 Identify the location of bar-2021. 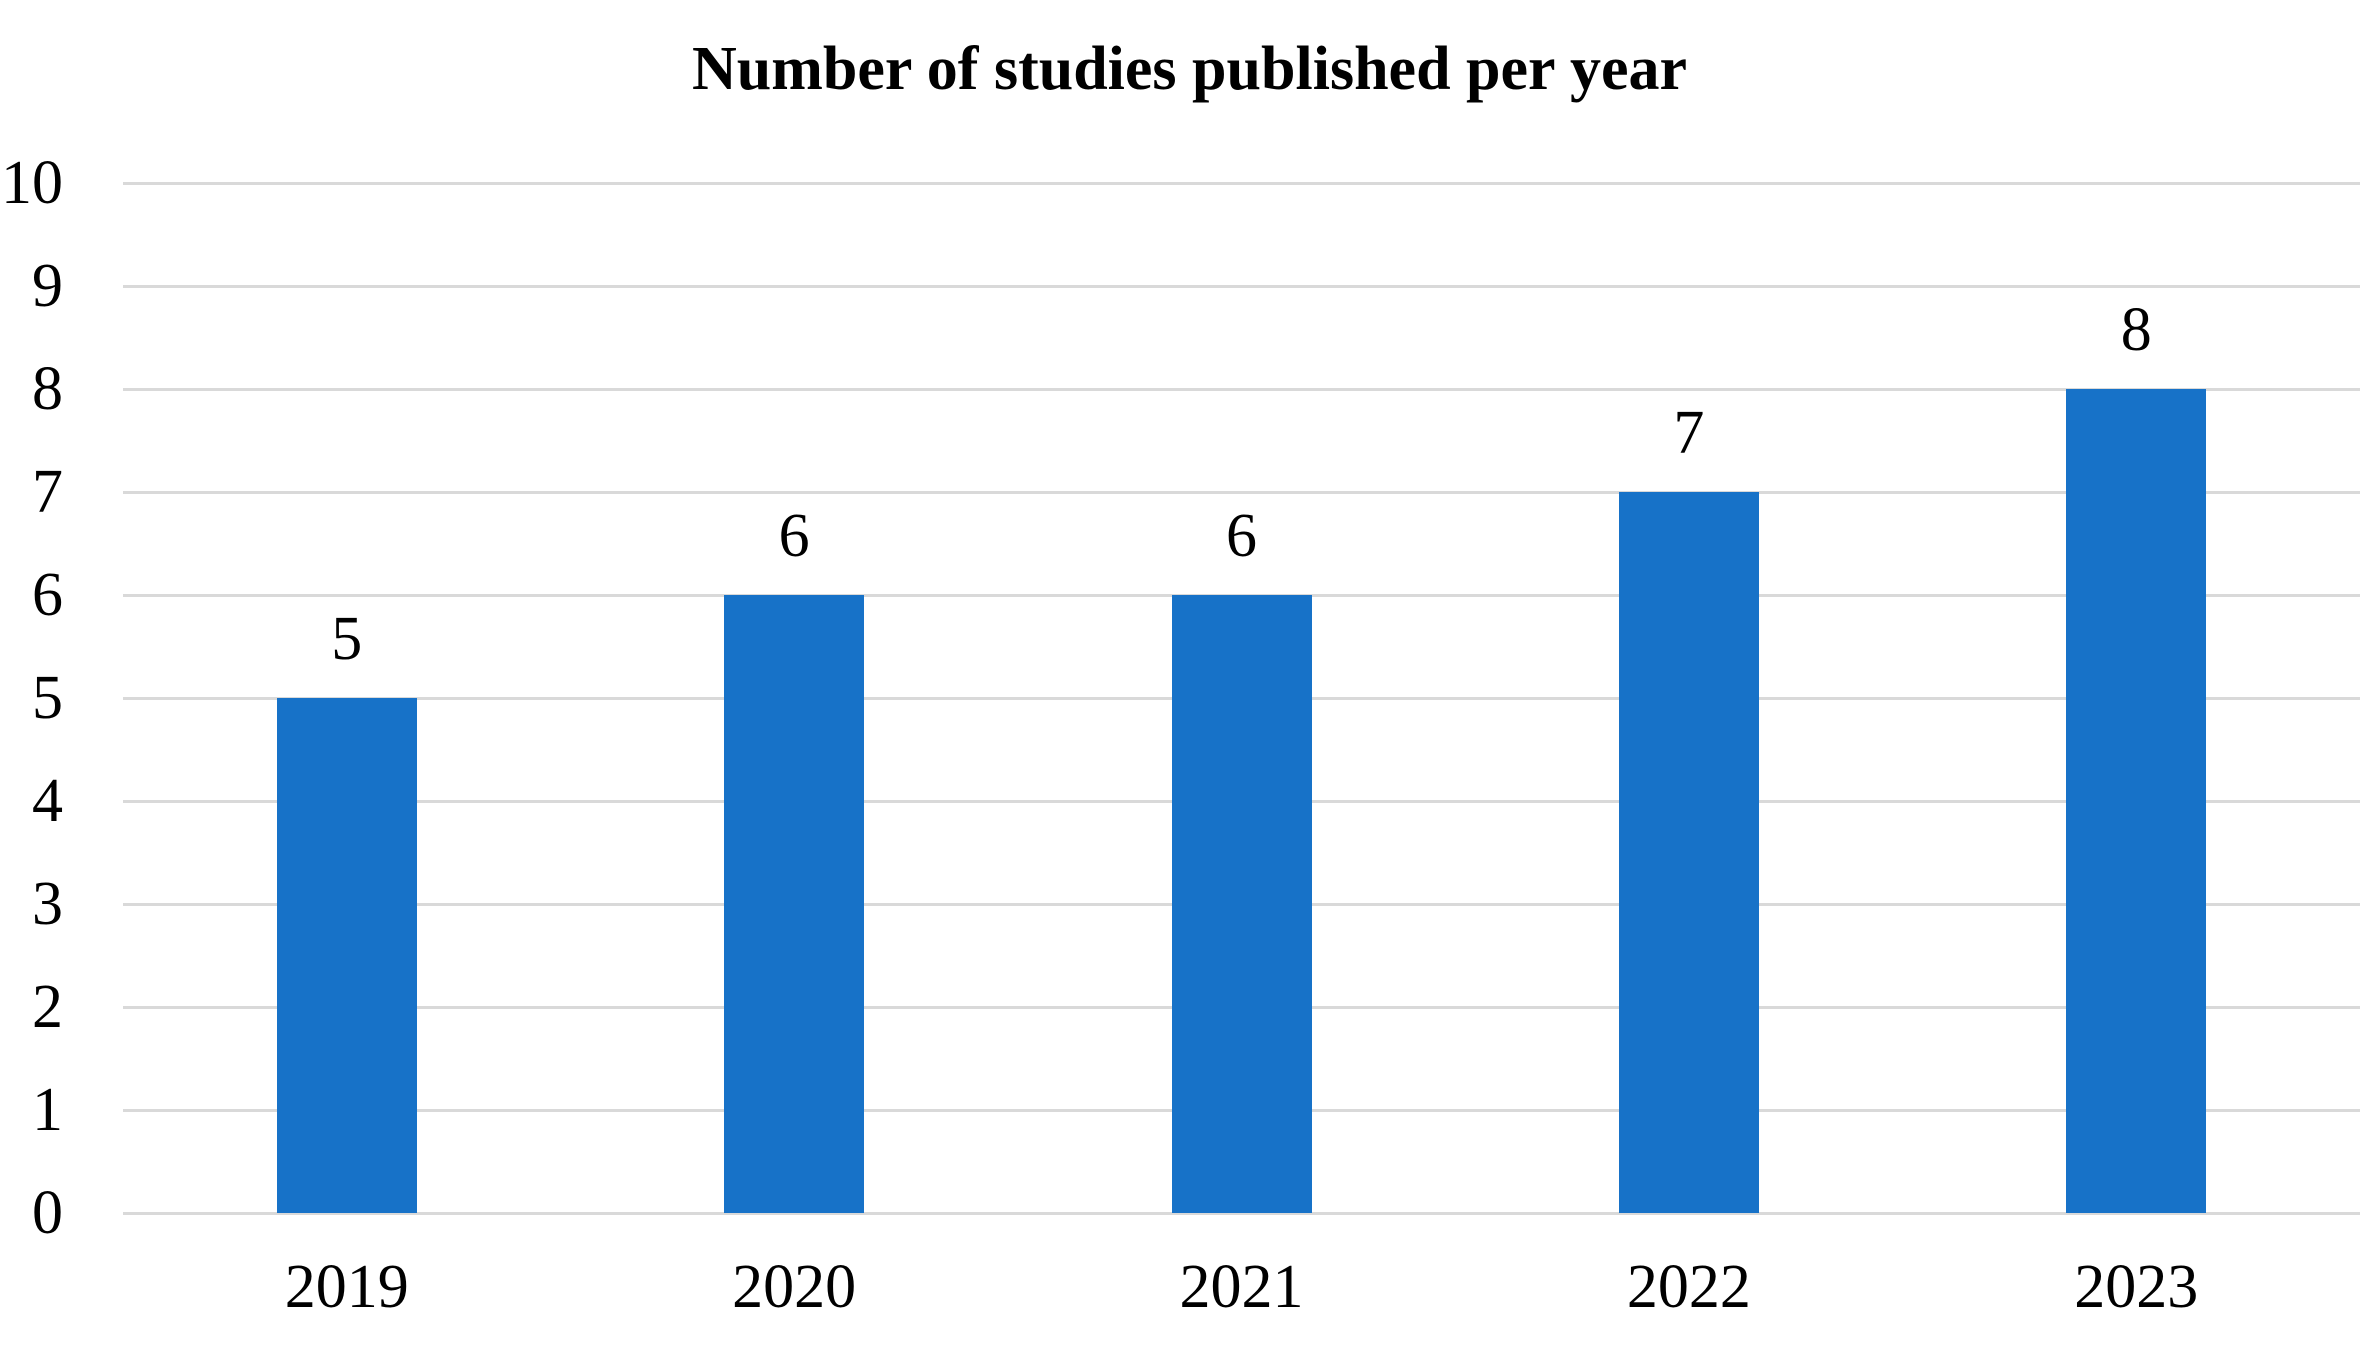
(1241, 904).